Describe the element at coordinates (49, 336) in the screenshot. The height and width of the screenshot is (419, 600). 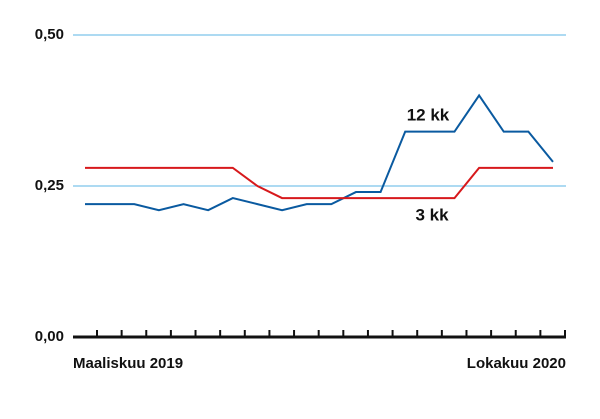
I see `y-tick-label: 0,00` at that location.